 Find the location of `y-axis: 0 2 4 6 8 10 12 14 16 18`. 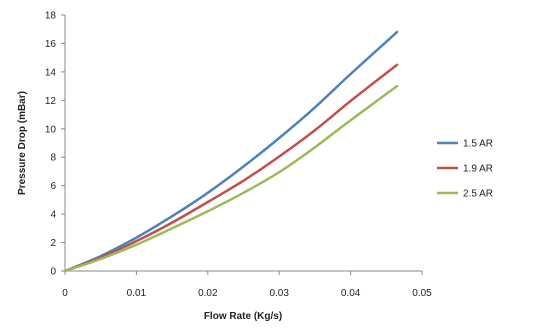

y-axis: 0 2 4 6 8 10 12 14 16 18 is located at coordinates (55, 144).